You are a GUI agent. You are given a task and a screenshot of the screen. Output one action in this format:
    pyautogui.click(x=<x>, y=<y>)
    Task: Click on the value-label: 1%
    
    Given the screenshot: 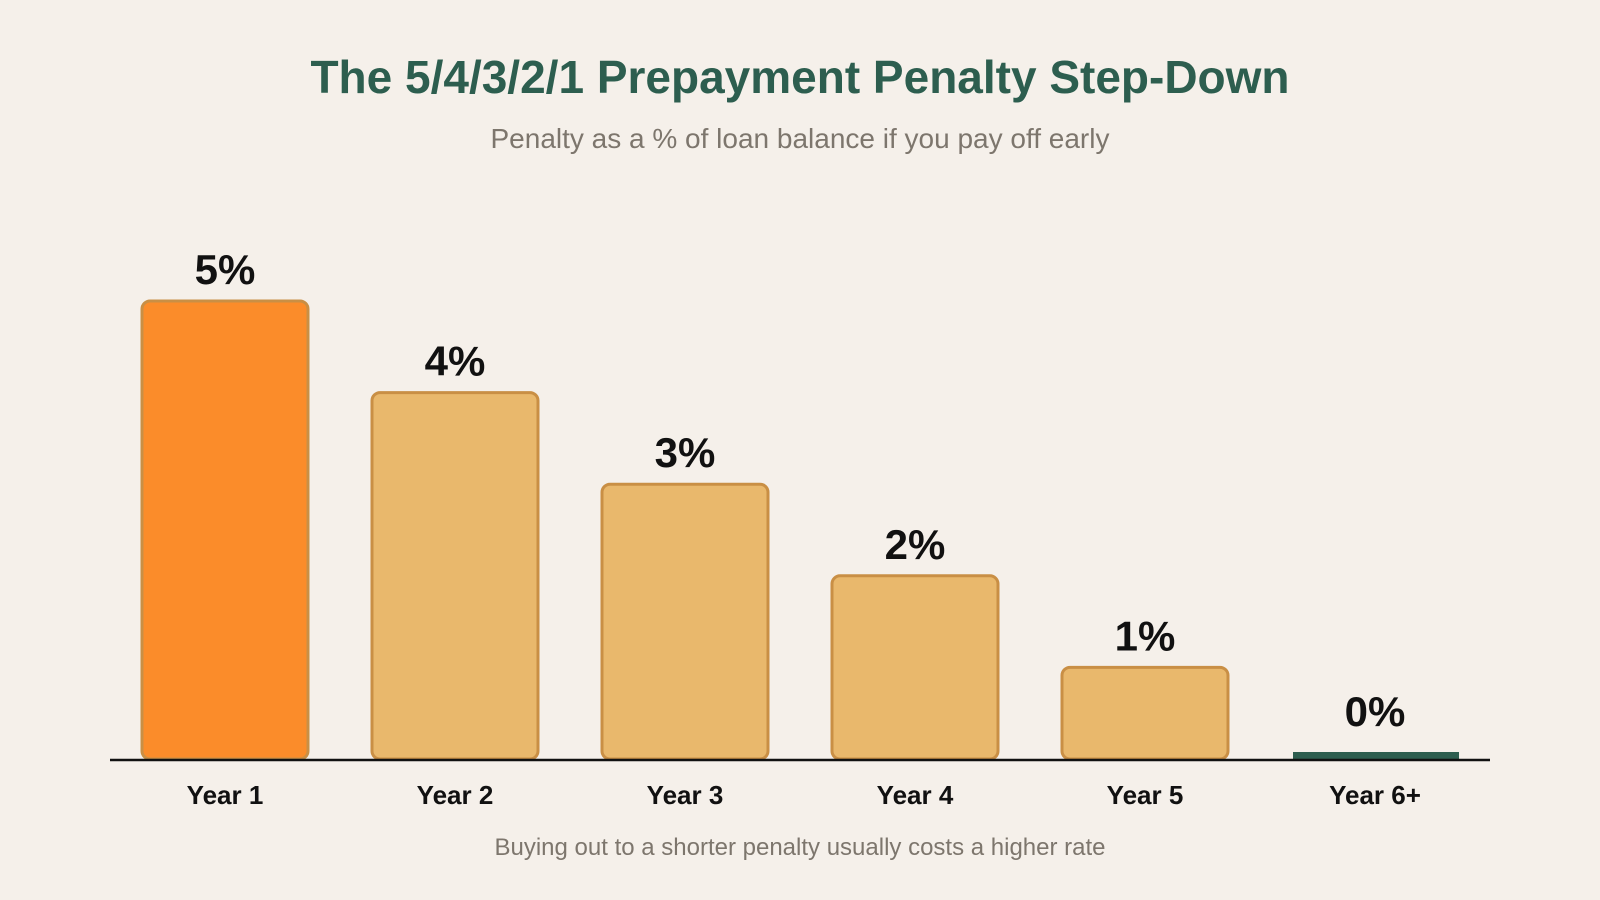 What is the action you would take?
    pyautogui.click(x=1145, y=635)
    